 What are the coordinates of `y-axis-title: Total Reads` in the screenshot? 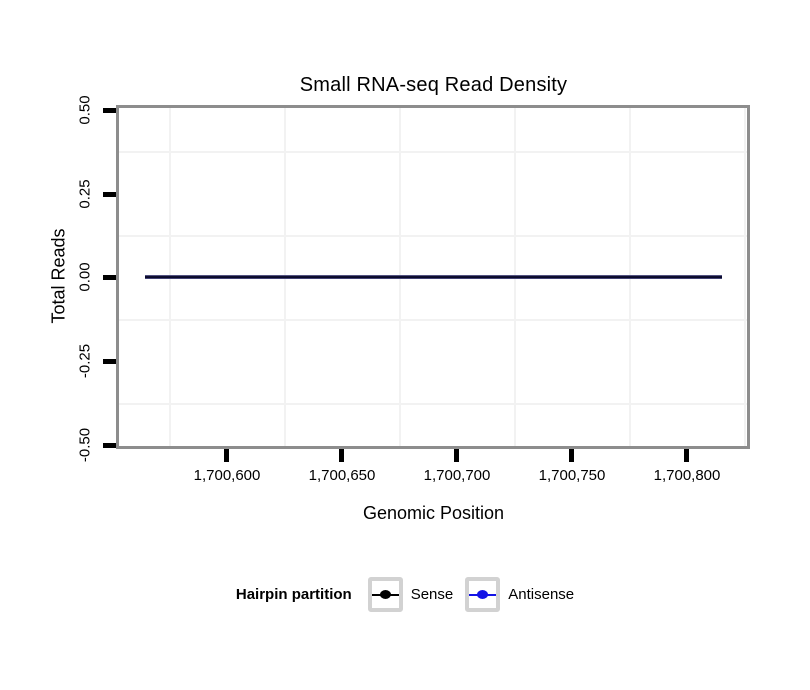 It's located at (58, 276).